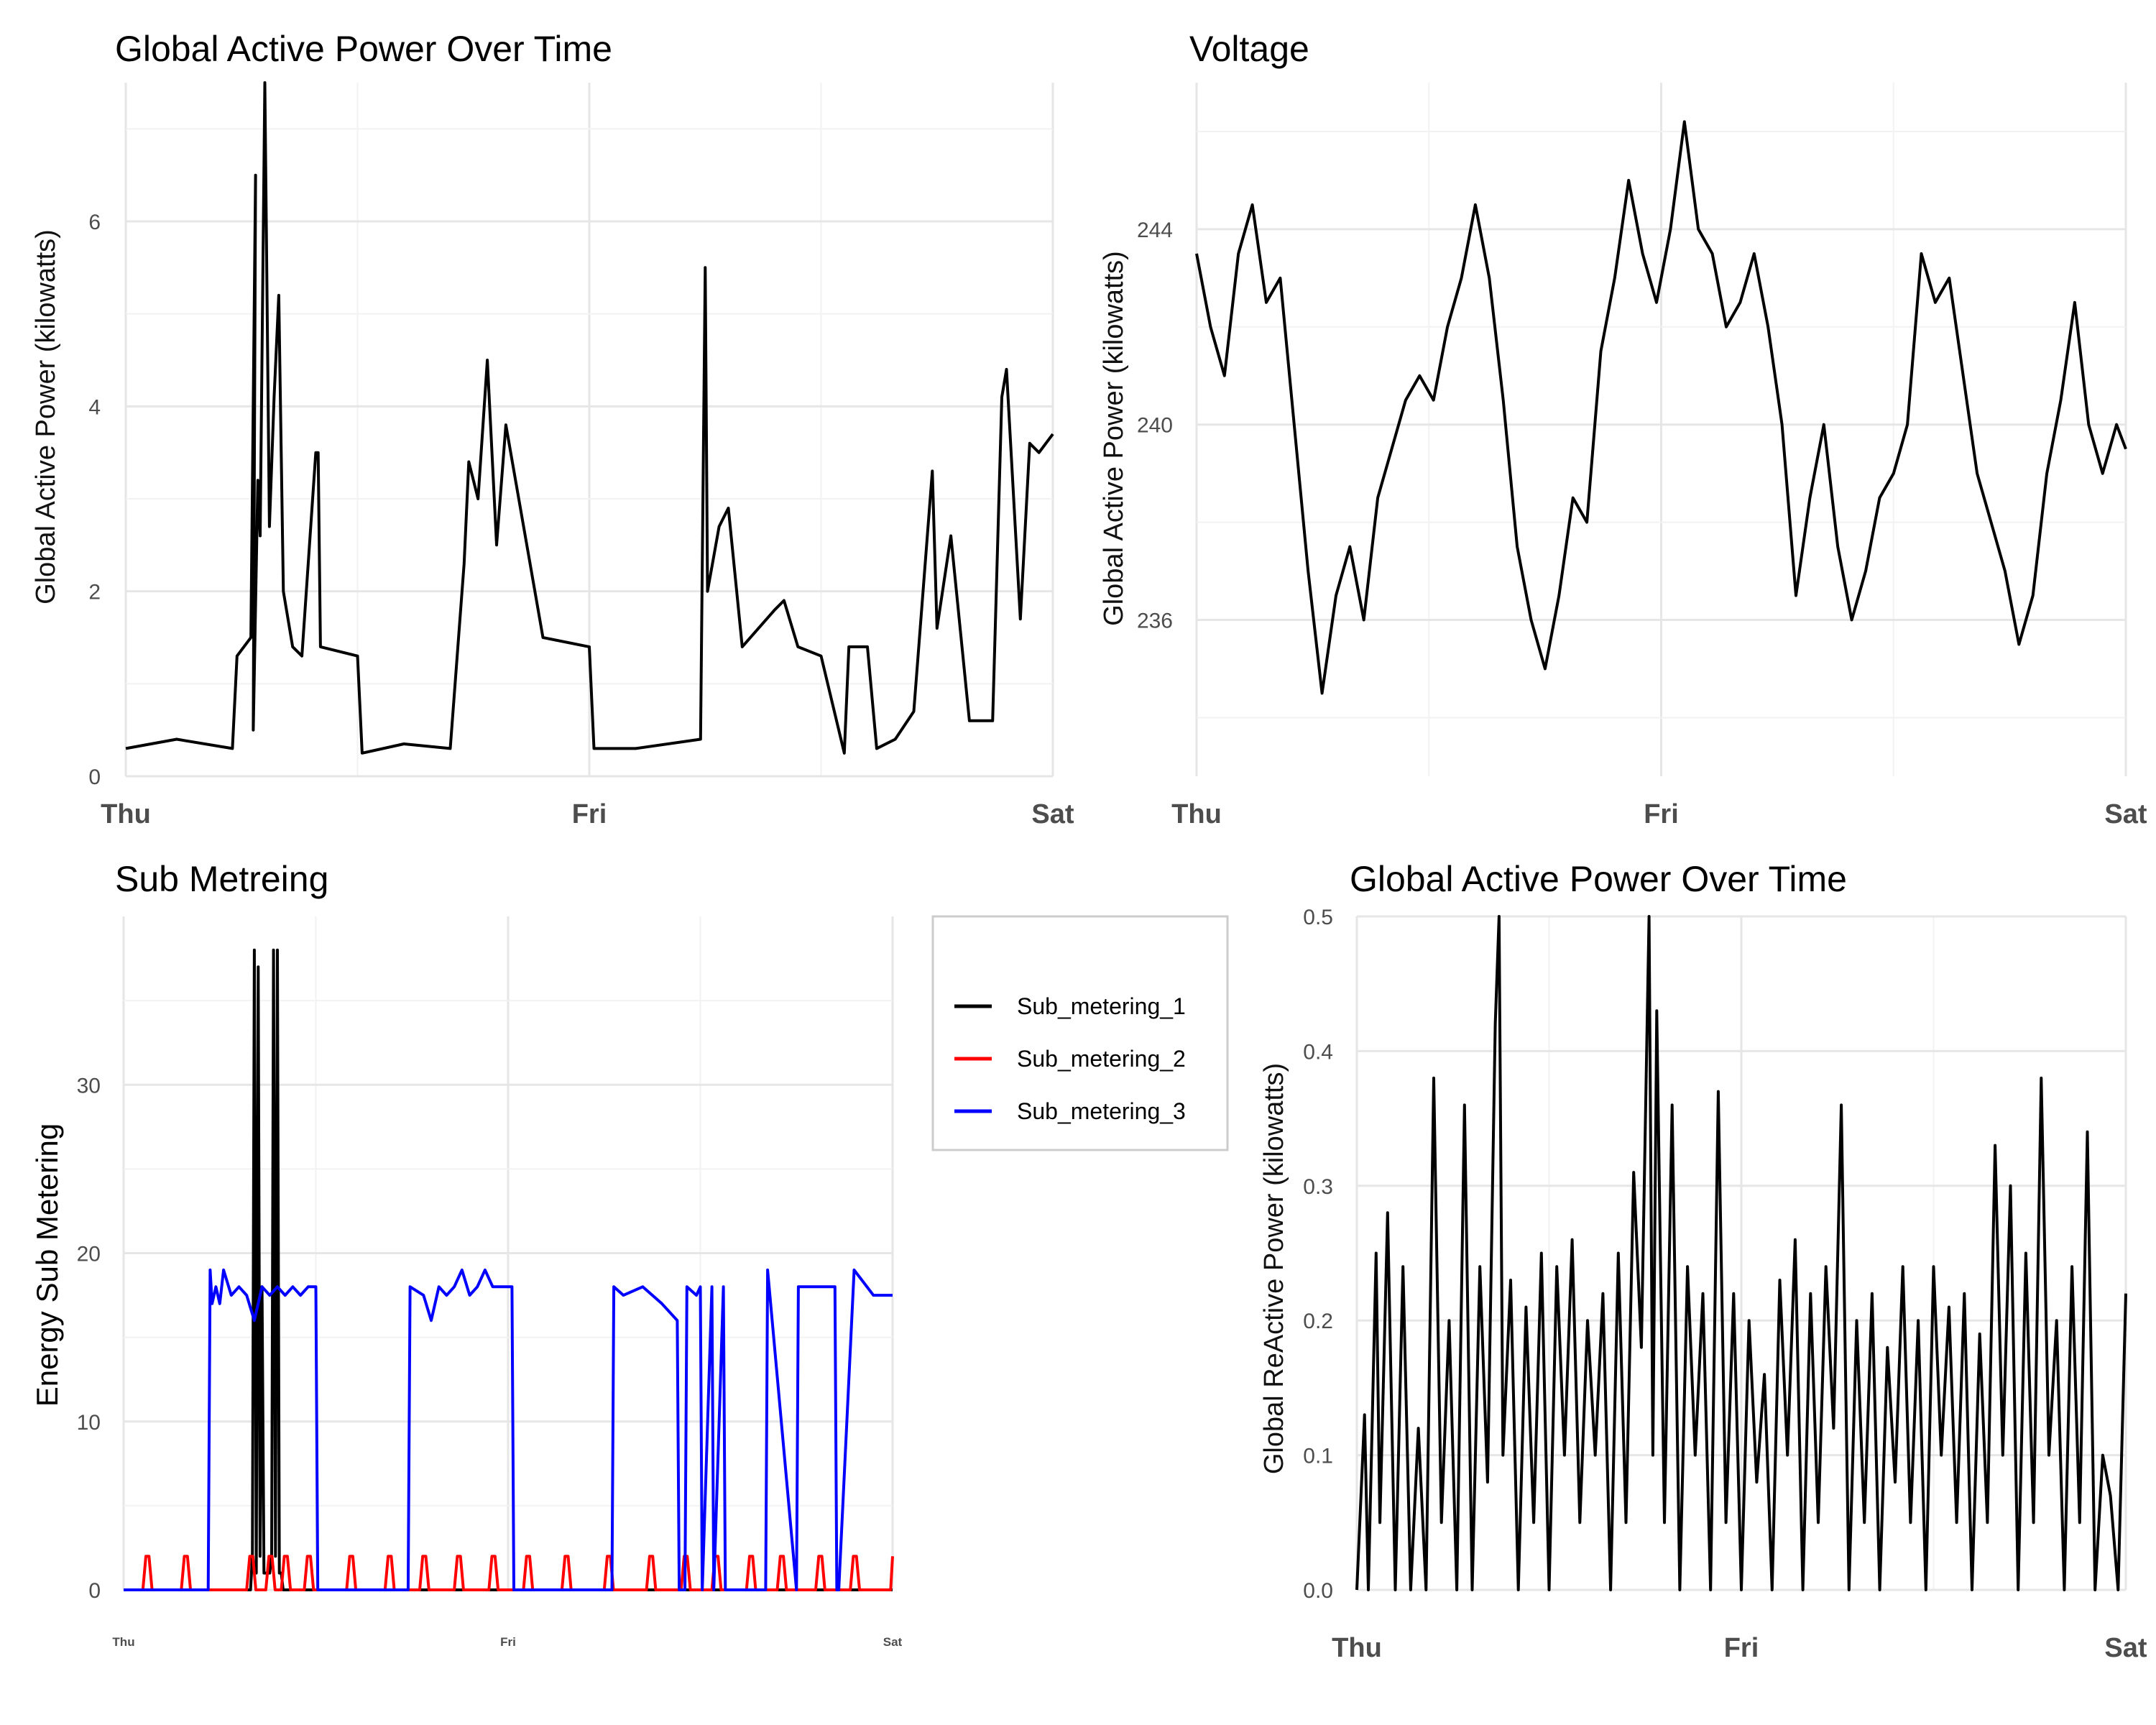 This screenshot has width=2156, height=1725. What do you see at coordinates (94, 407) in the screenshot?
I see `y-tick-label: 4` at bounding box center [94, 407].